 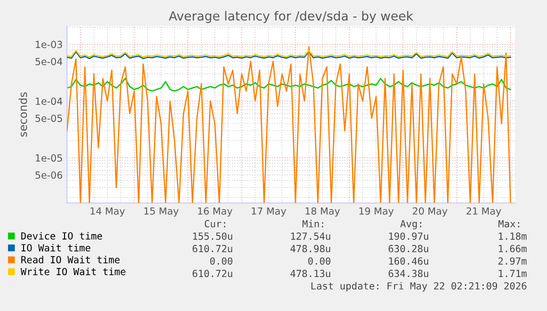 What do you see at coordinates (23, 114) in the screenshot?
I see `y-axis-title: seconds` at bounding box center [23, 114].